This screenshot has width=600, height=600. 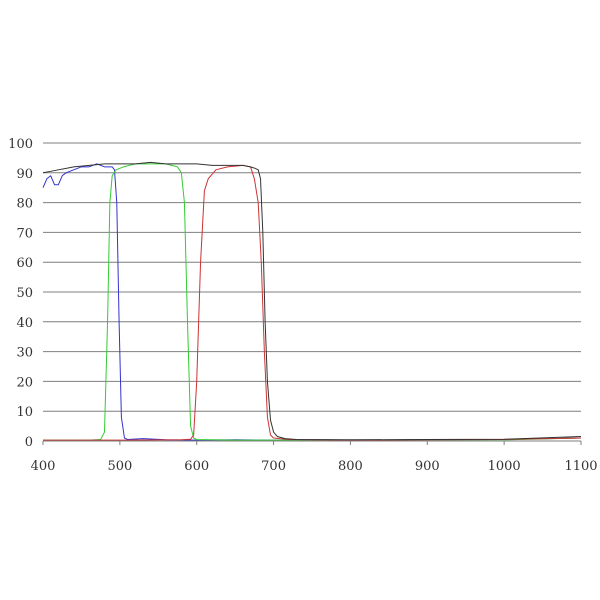 I want to click on x-tick-label: 400, so click(x=43, y=466).